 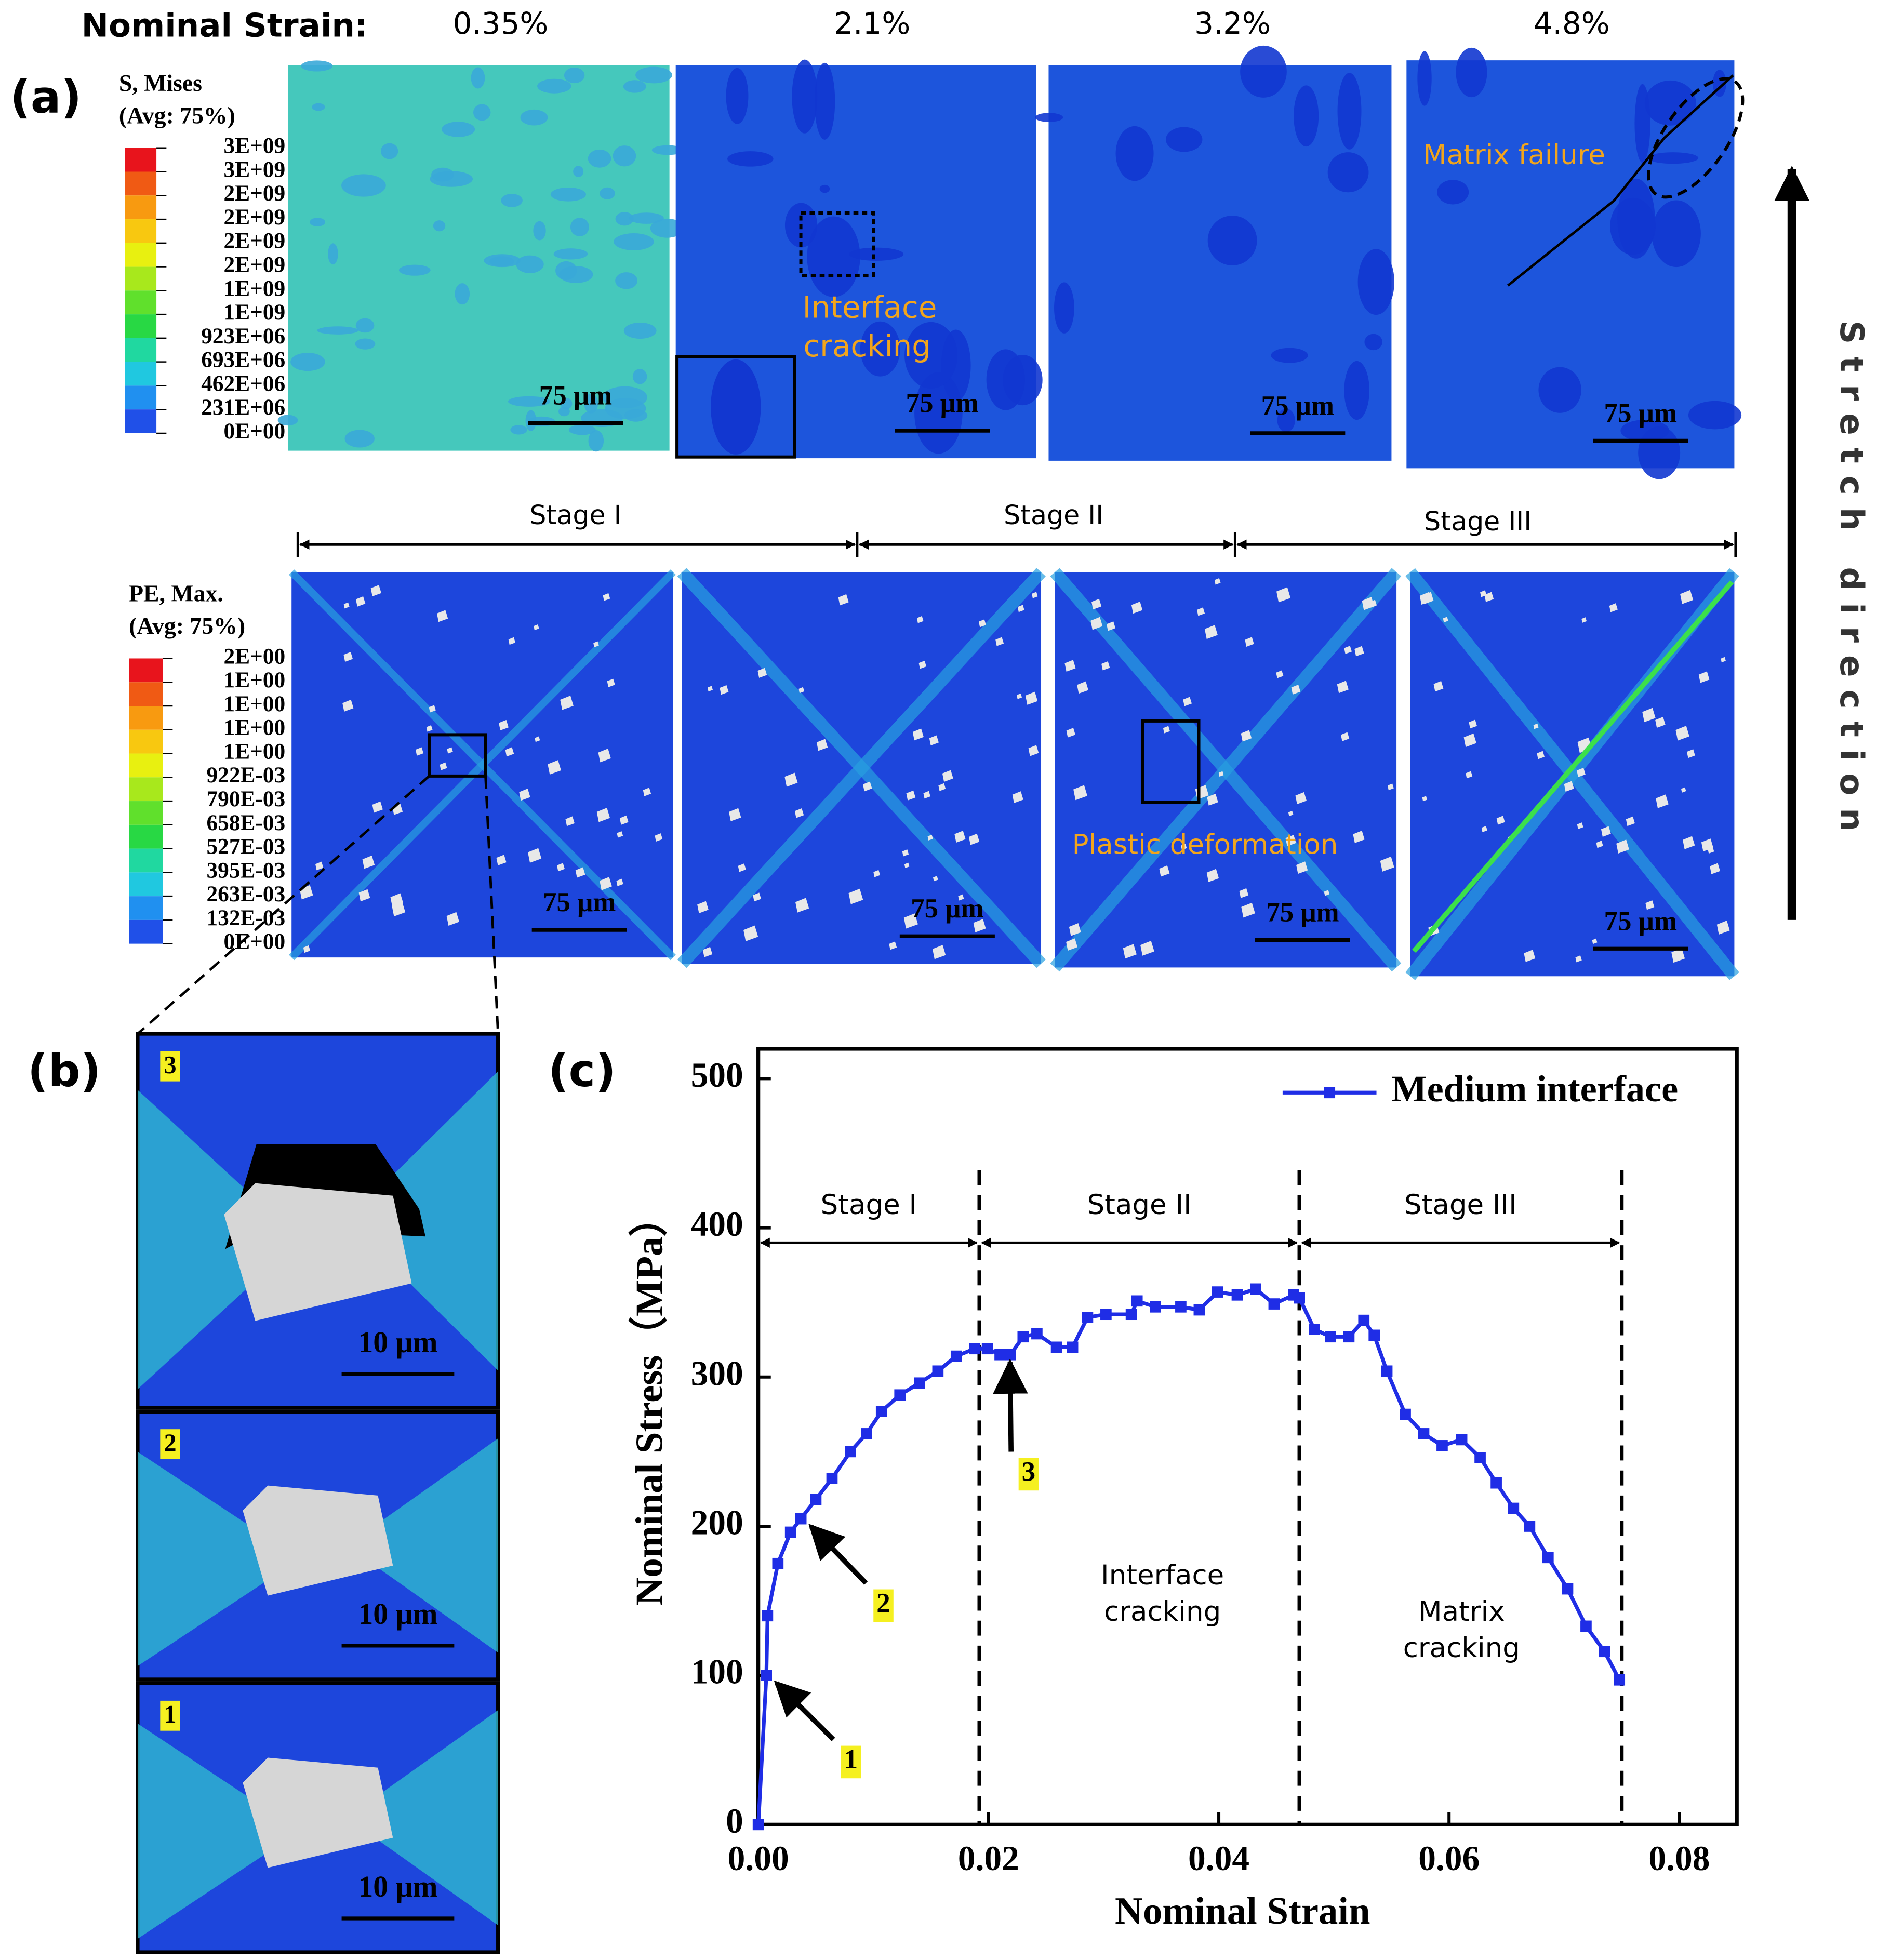 I want to click on stage-label: Stage II, so click(x=1053, y=515).